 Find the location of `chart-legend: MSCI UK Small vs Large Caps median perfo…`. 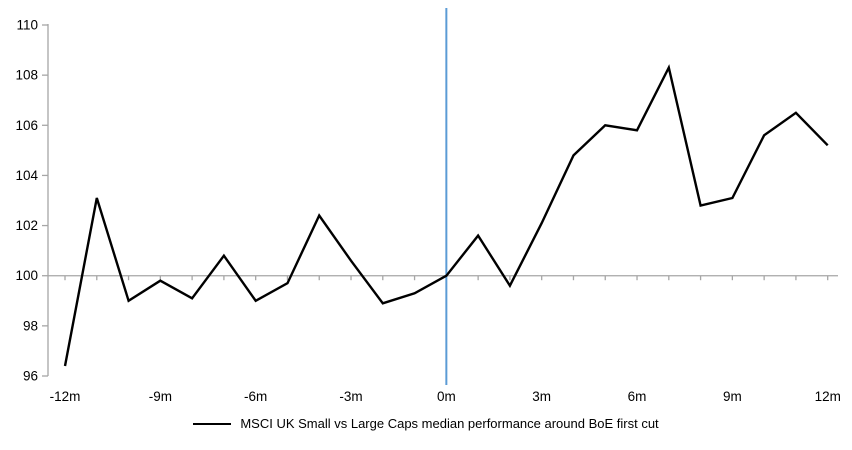

chart-legend: MSCI UK Small vs Large Caps median perfo… is located at coordinates (426, 423).